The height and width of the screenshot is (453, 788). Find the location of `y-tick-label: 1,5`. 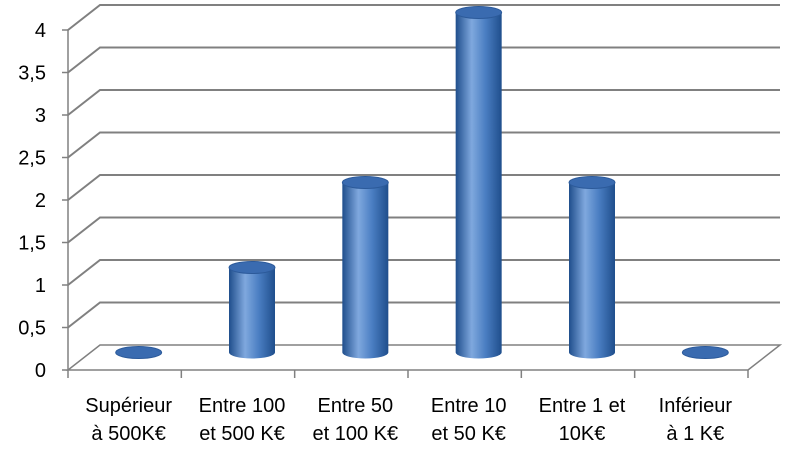

y-tick-label: 1,5 is located at coordinates (32, 244).